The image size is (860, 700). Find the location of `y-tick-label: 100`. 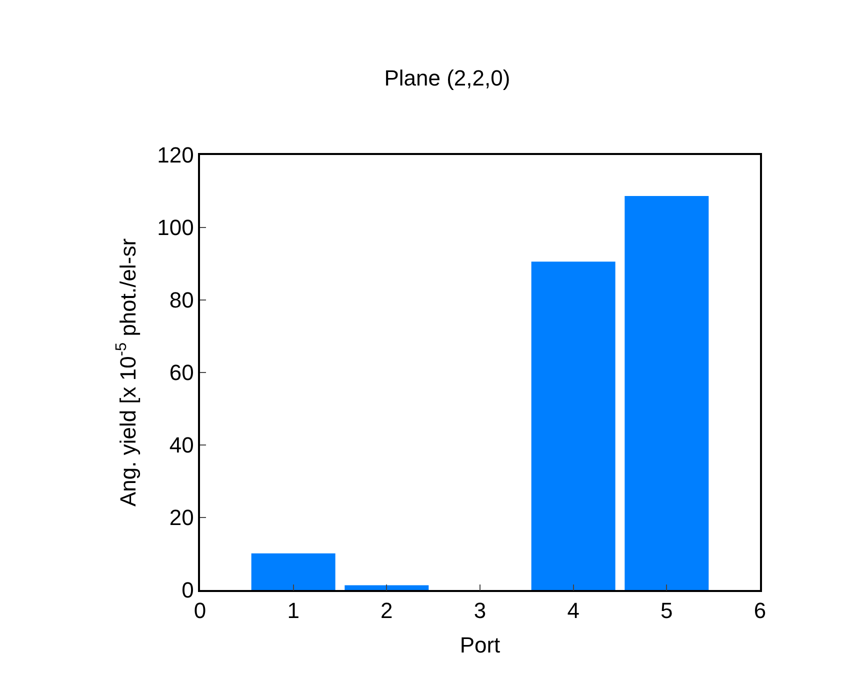

y-tick-label: 100 is located at coordinates (175, 227).